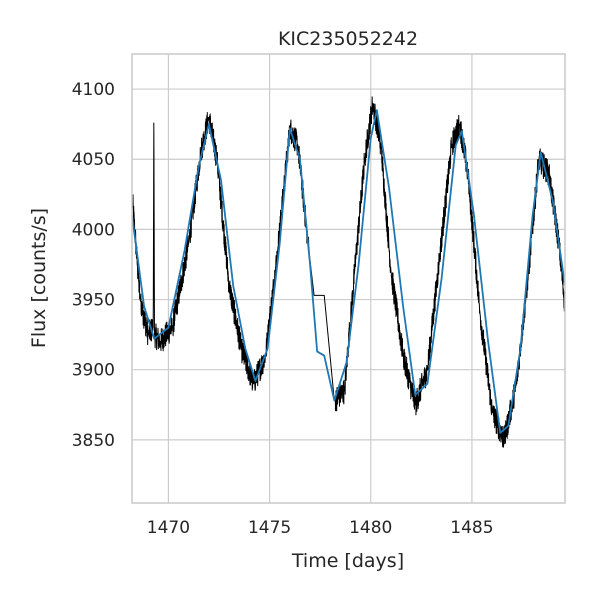 The height and width of the screenshot is (600, 600). Describe the element at coordinates (168, 528) in the screenshot. I see `x-tick-label: 1470` at that location.